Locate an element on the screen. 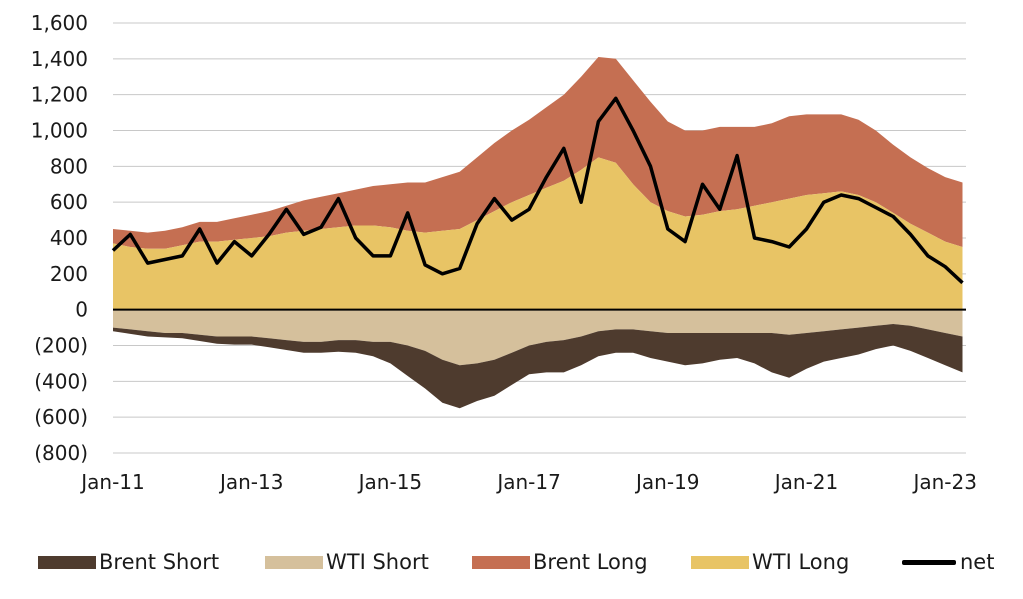  y-tick-label: 200 is located at coordinates (69, 274).